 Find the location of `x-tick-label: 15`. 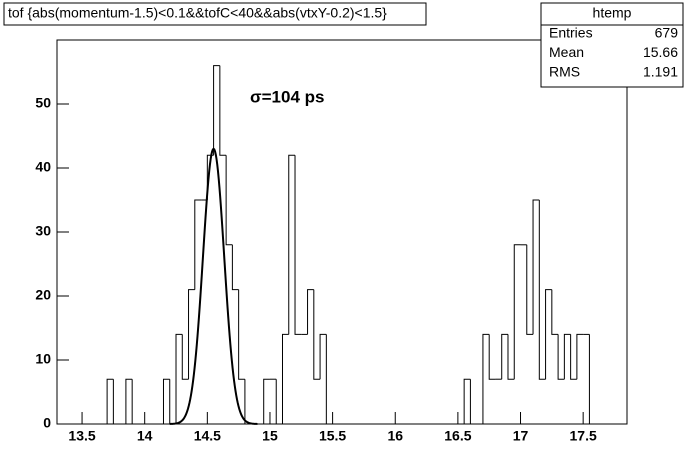

x-tick-label: 15 is located at coordinates (270, 436).